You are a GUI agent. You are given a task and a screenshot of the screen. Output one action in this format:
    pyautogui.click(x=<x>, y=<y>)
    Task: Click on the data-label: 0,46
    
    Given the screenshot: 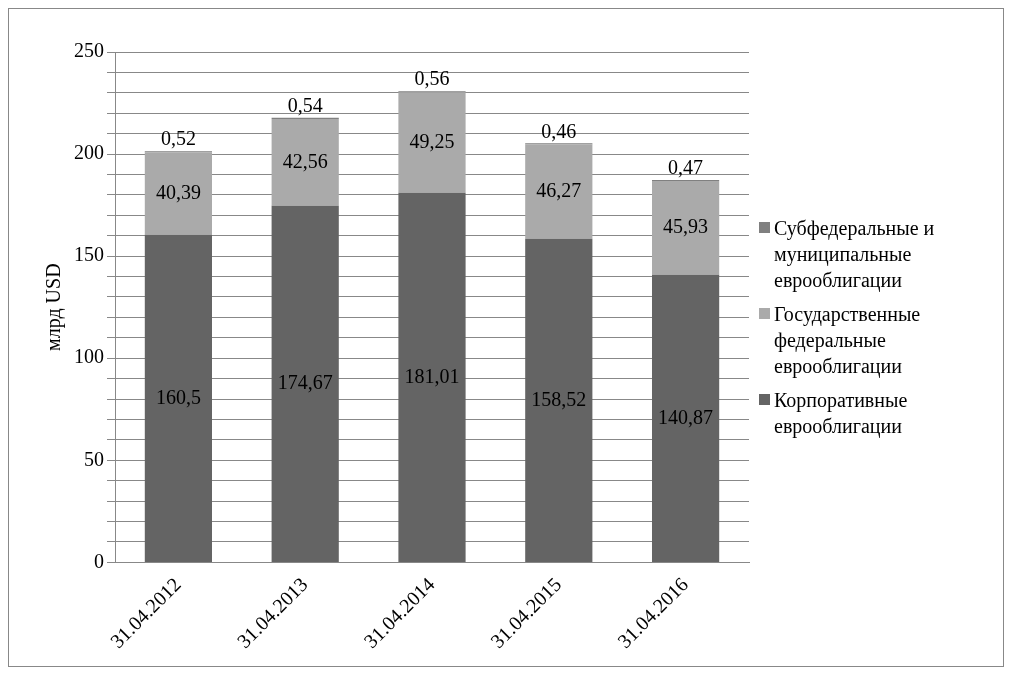 What is the action you would take?
    pyautogui.click(x=559, y=130)
    